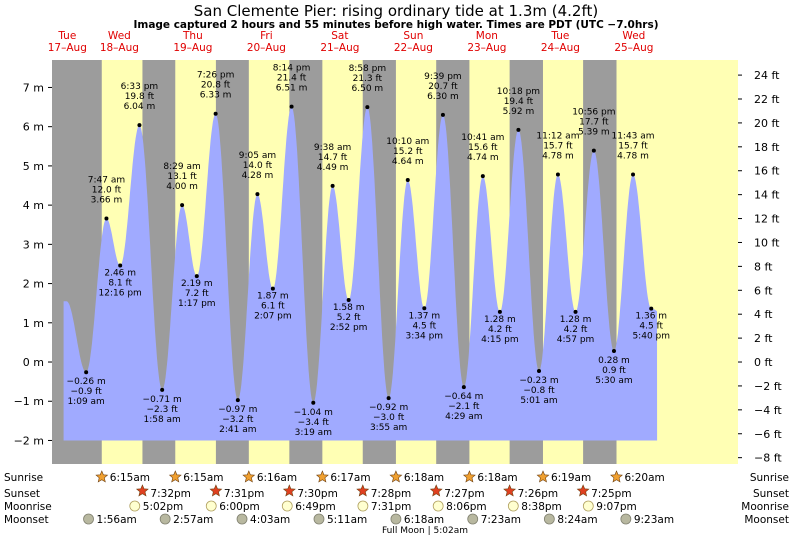 Image resolution: width=793 pixels, height=539 pixels. Describe the element at coordinates (368, 79) in the screenshot. I see `tide-label: 21.3 ft` at that location.